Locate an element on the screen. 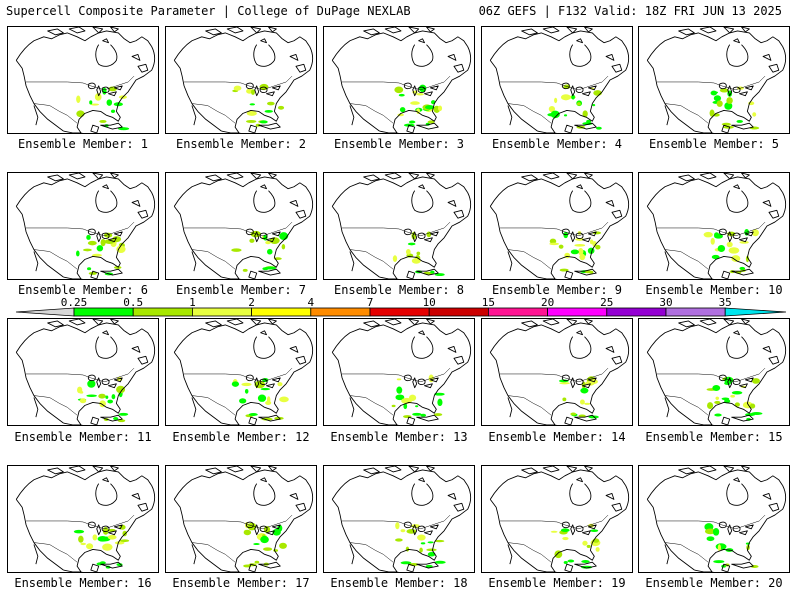  ensemble-member-label: Ensemble Member: 16 is located at coordinates (83, 583).